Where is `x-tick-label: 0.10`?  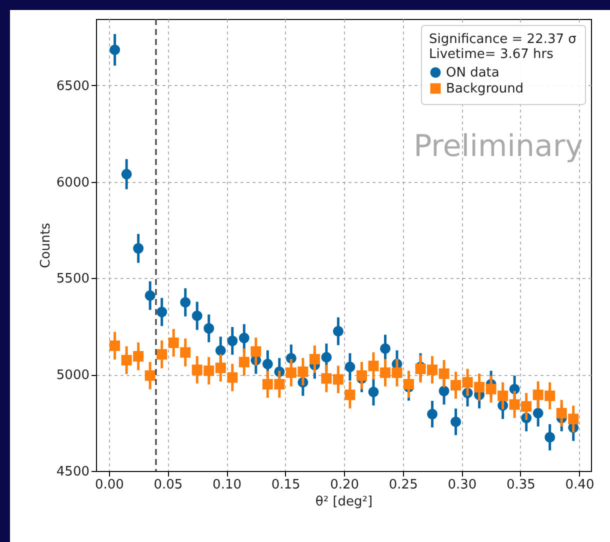 x-tick-label: 0.10 is located at coordinates (227, 485).